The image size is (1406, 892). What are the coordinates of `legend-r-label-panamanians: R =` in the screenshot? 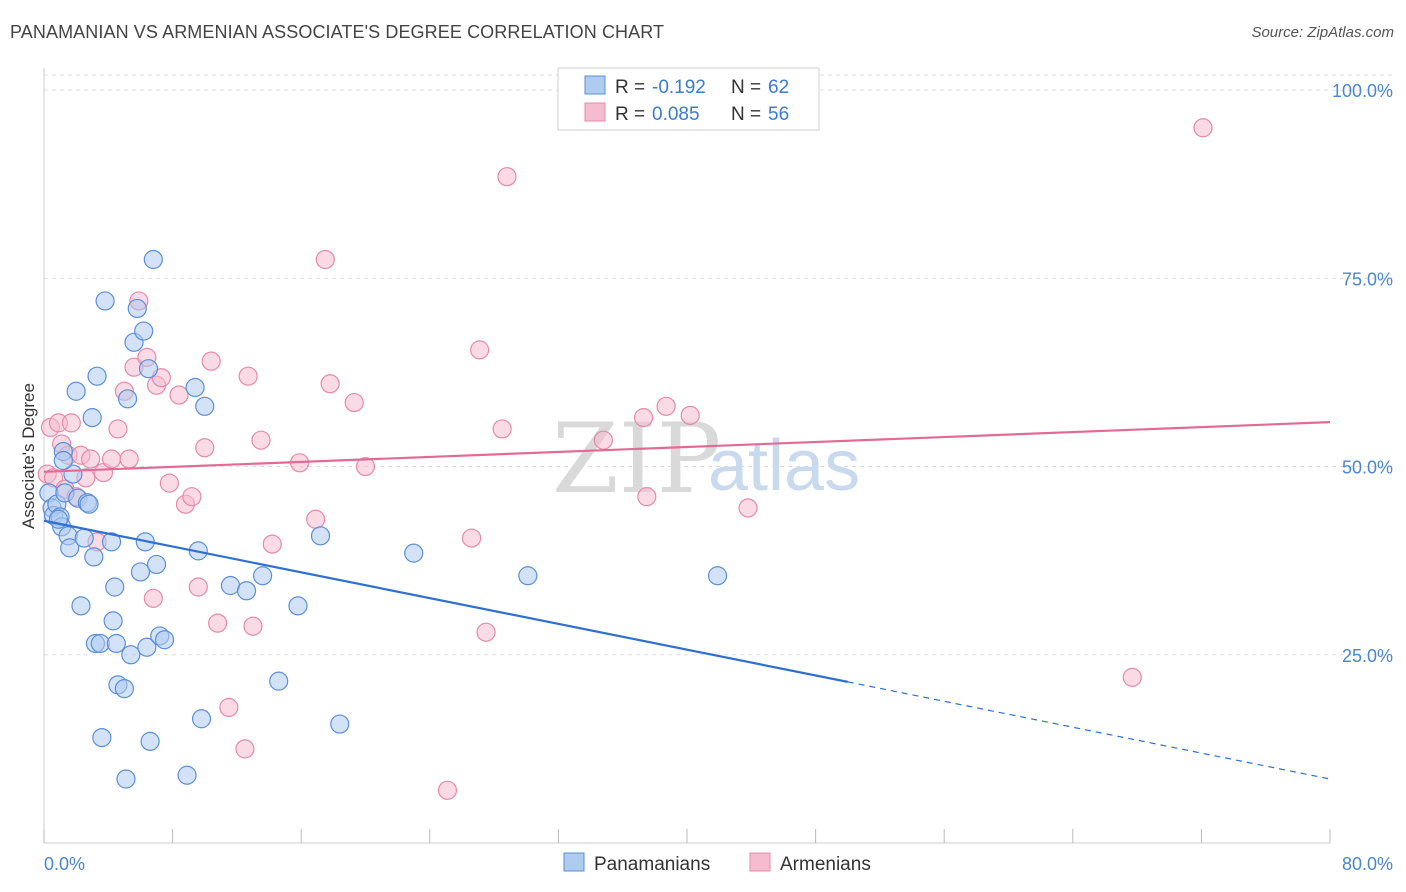 It's located at (630, 87).